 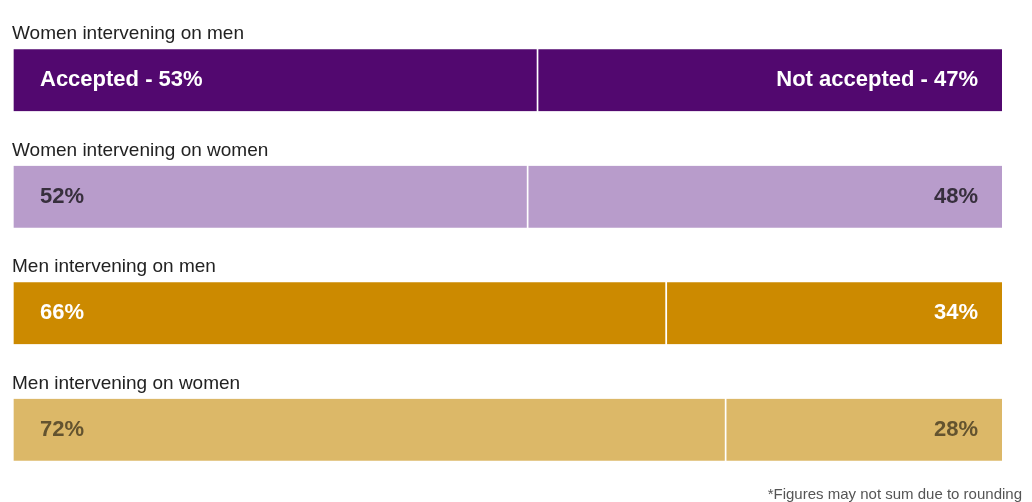 What do you see at coordinates (62, 195) in the screenshot?
I see `data-label: 52%` at bounding box center [62, 195].